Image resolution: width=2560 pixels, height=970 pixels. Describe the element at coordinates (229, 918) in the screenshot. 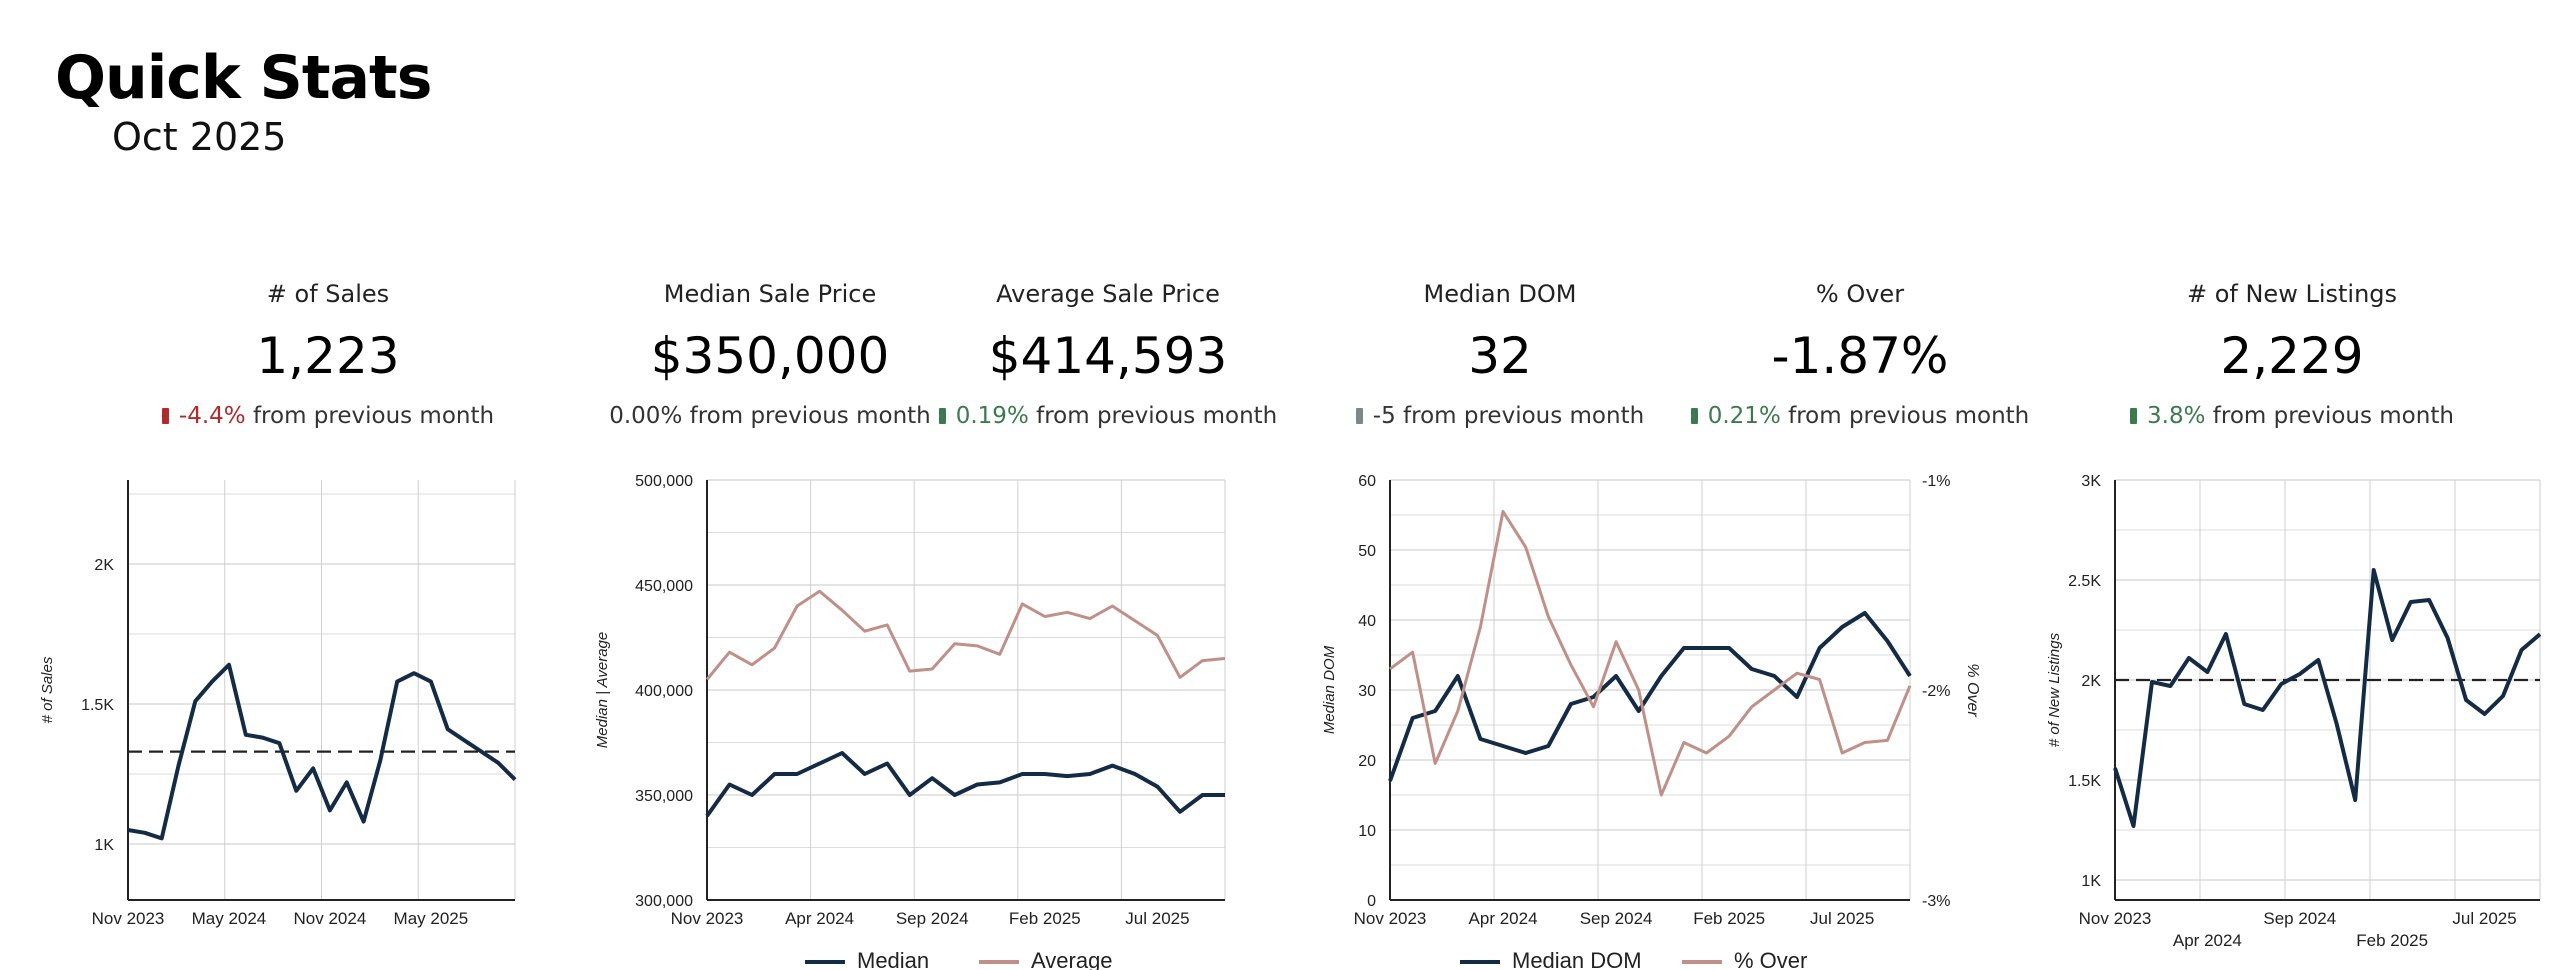

I see `x-tick-label: May 2024` at that location.